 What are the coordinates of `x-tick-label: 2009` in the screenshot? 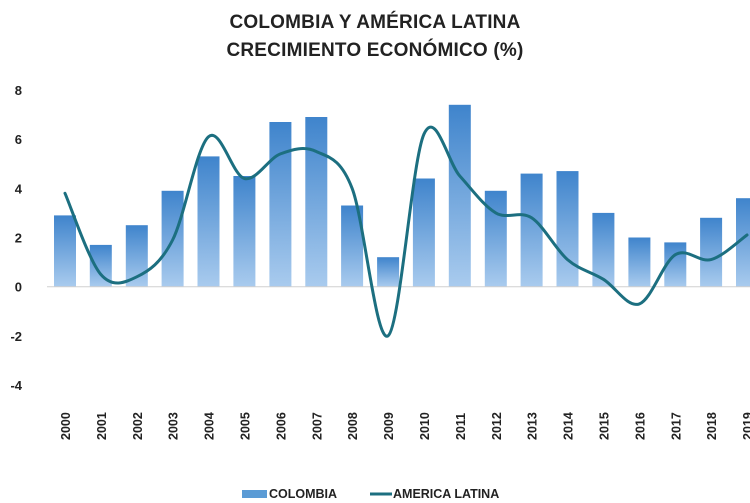 It's located at (389, 426).